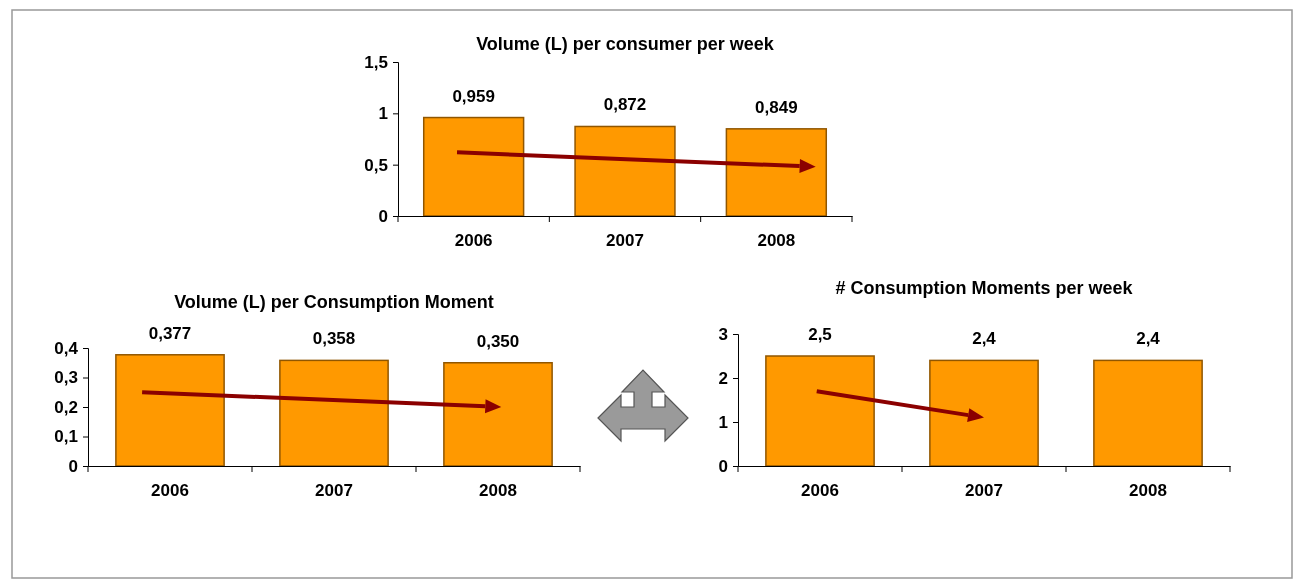  Describe the element at coordinates (625, 105) in the screenshot. I see `data-label: 0,872` at that location.